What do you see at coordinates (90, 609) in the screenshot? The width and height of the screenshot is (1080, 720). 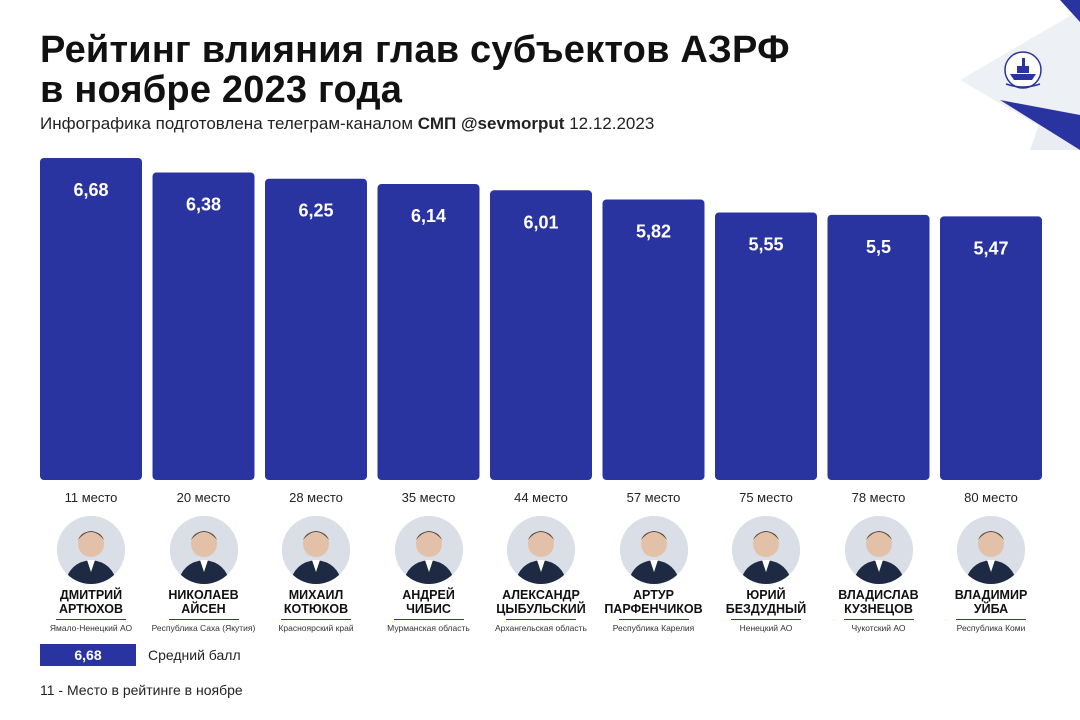 I see `person-name-line2: АРТЮХОВ` at bounding box center [90, 609].